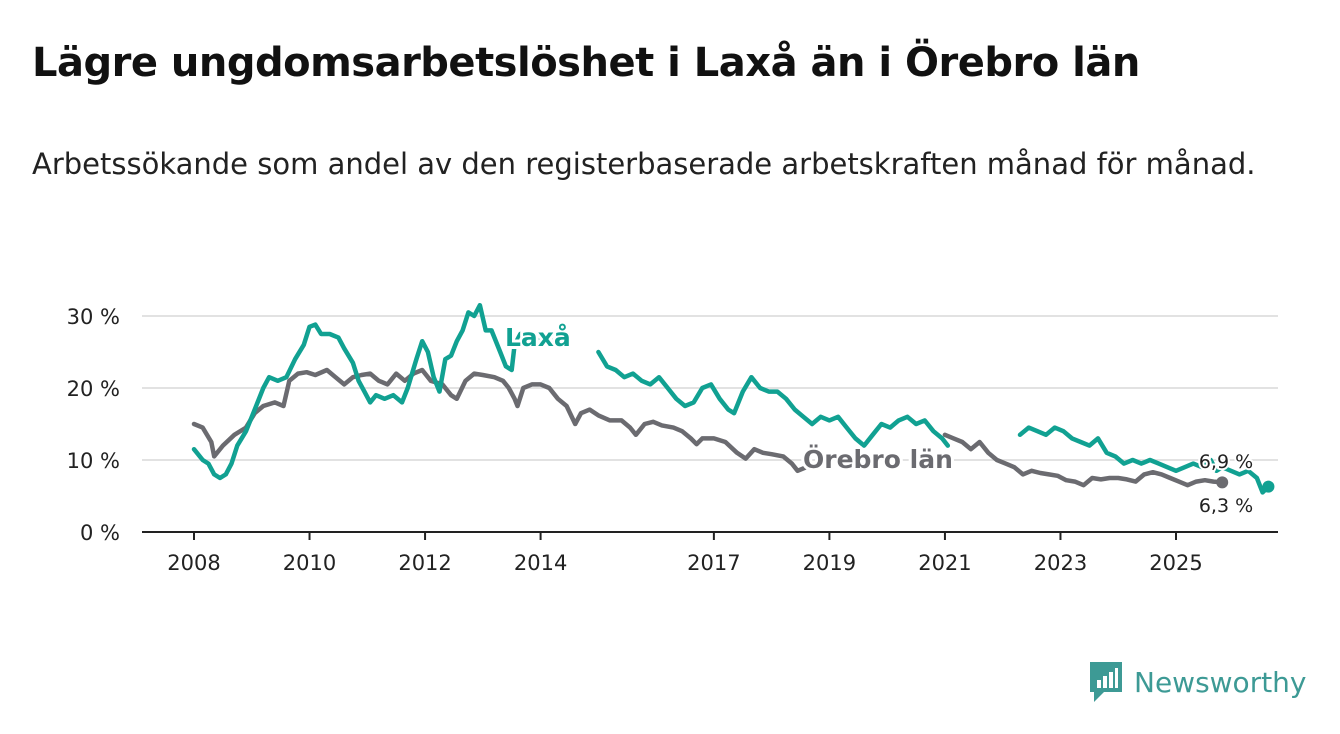 This screenshot has height=734, width=1340. Describe the element at coordinates (829, 563) in the screenshot. I see `x-tick-label-5: 2019` at that location.